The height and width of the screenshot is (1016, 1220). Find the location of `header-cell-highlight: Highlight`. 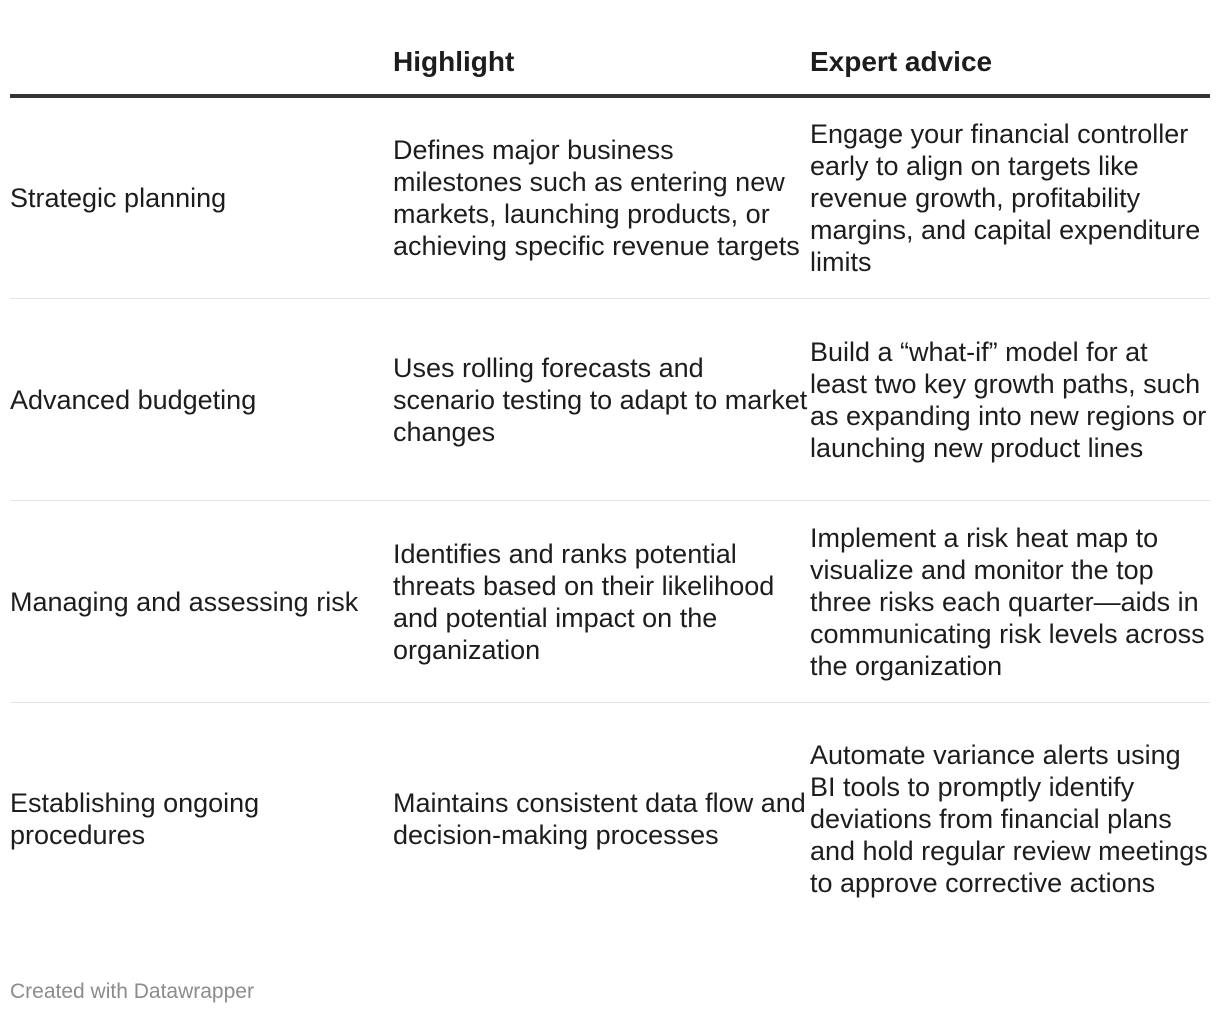

header-cell-highlight: Highlight is located at coordinates (454, 61).